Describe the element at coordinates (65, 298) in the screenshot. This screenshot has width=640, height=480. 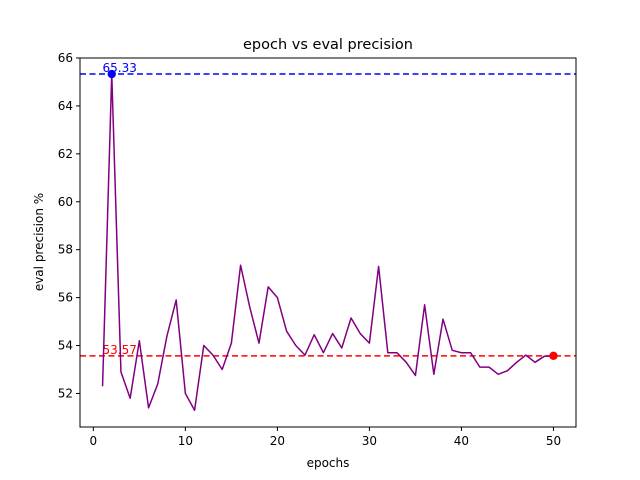
I see `y-tick-label: 56` at that location.